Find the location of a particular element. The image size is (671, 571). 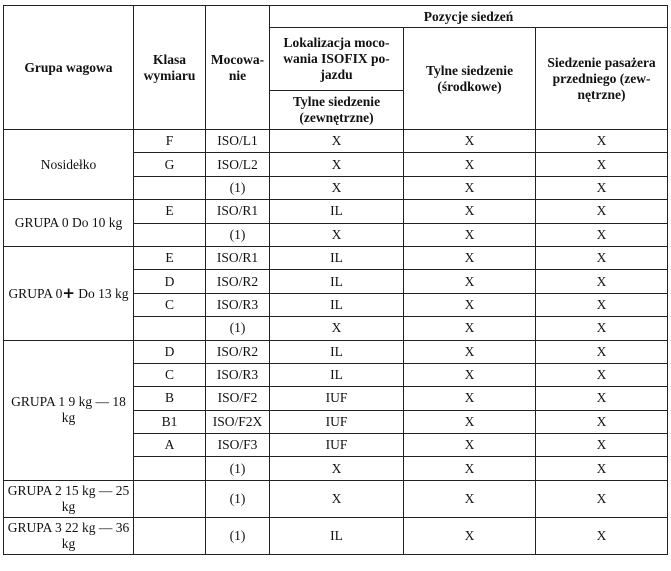

weight-group-cell: GRUPA 0+ Do 13 kg is located at coordinates (68, 293).